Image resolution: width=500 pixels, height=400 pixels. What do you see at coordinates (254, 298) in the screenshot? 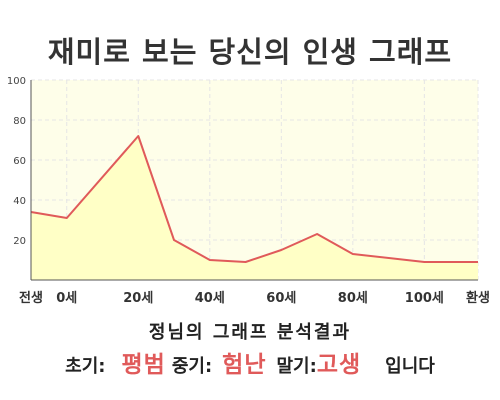
I see `x-tick-labels: 전생 0세 20세 40세 60세 80세 100세 환생` at bounding box center [254, 298].